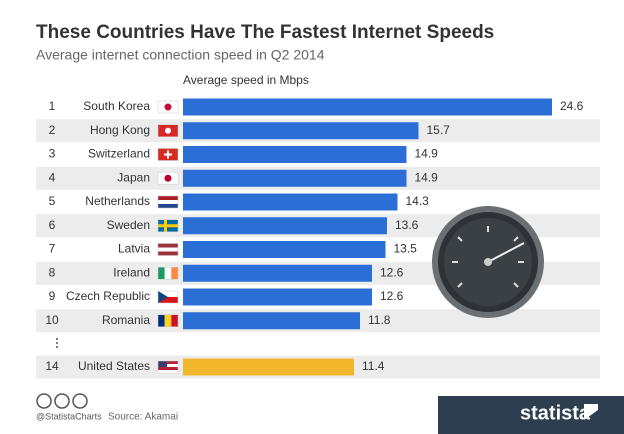 Image resolution: width=624 pixels, height=434 pixels. I want to click on axis-label: Average speed in Mbps, so click(246, 80).